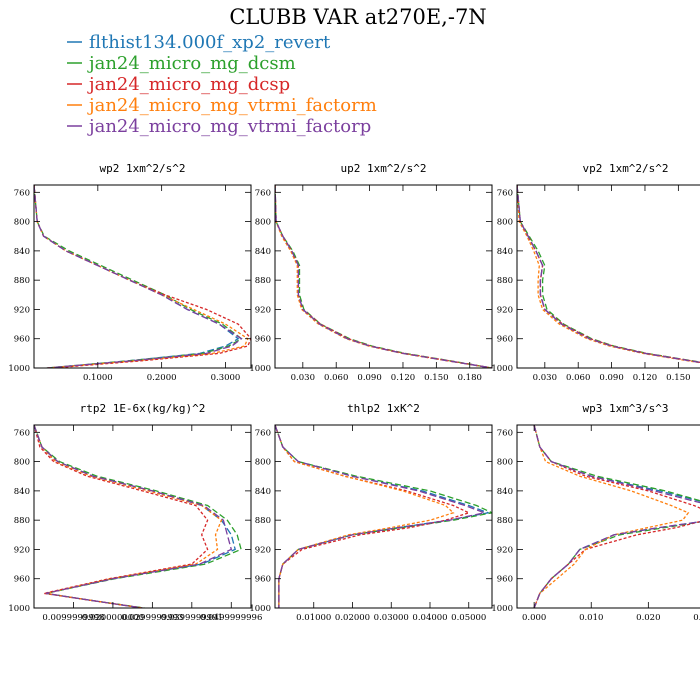 Image resolution: width=700 pixels, height=700 pixels. What do you see at coordinates (210, 42) in the screenshot?
I see `legend-label: flthist134.000f_xp2_revert` at bounding box center [210, 42].